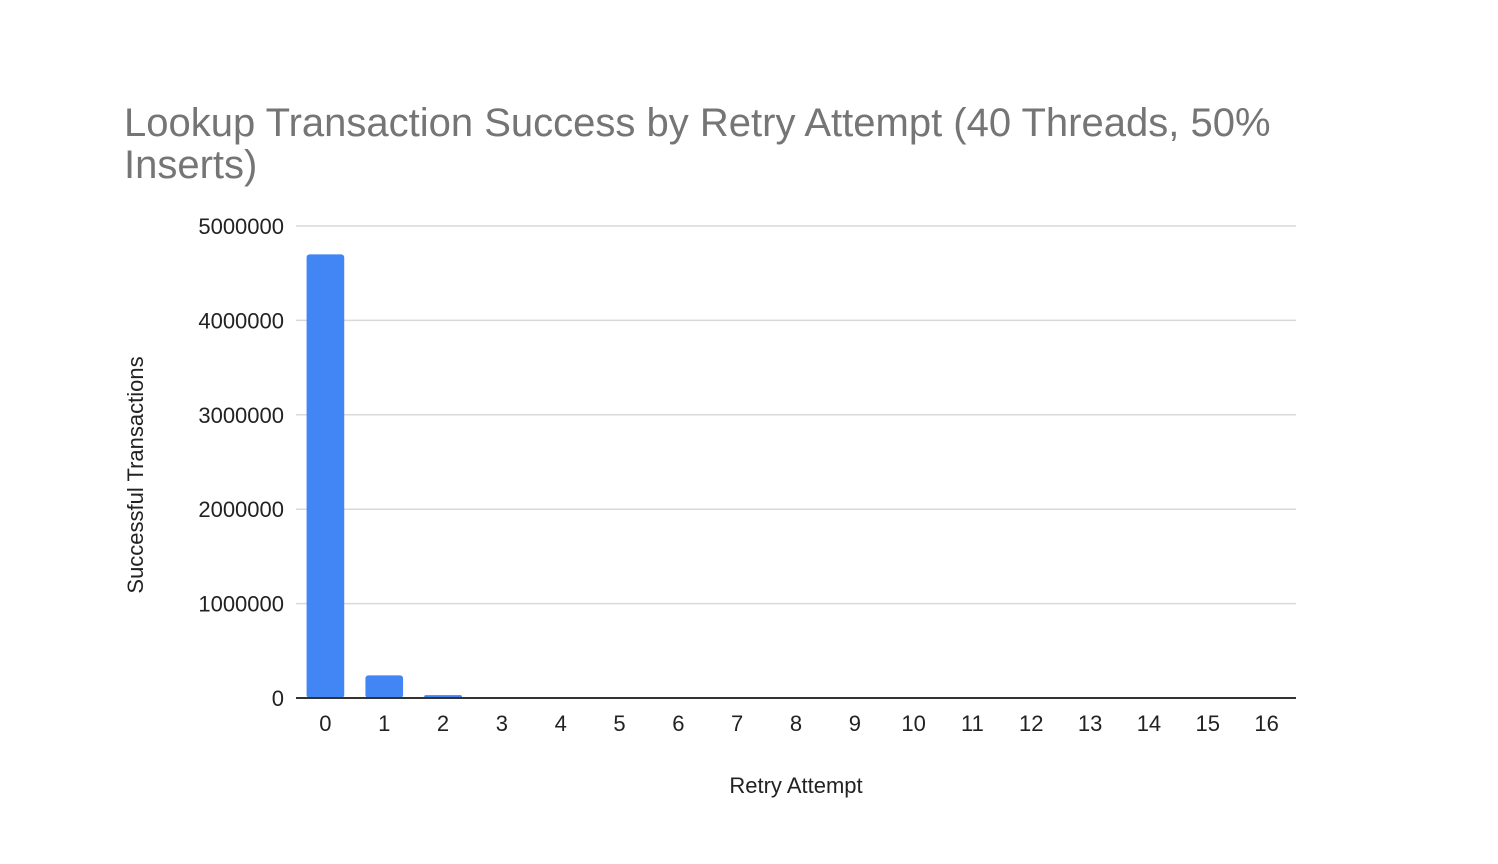  Describe the element at coordinates (795, 785) in the screenshot. I see `x-axis-label: Retry Attempt` at that location.